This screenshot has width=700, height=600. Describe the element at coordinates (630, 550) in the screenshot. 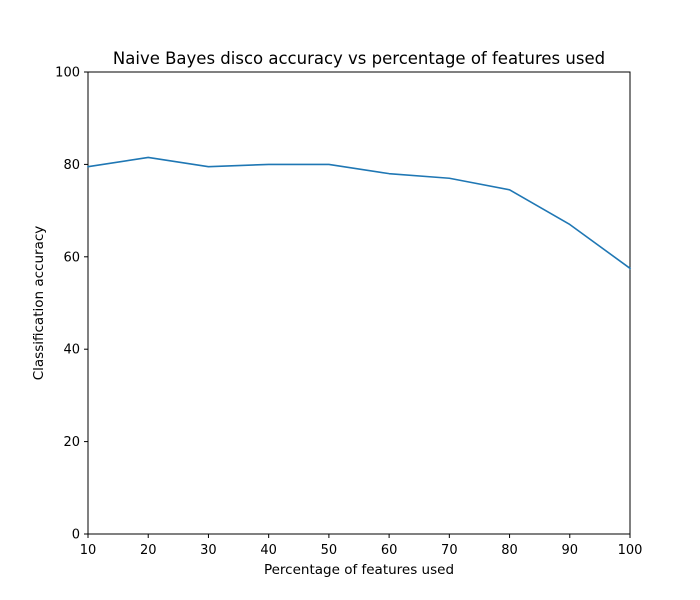

I see `x-tick-label: 100` at that location.